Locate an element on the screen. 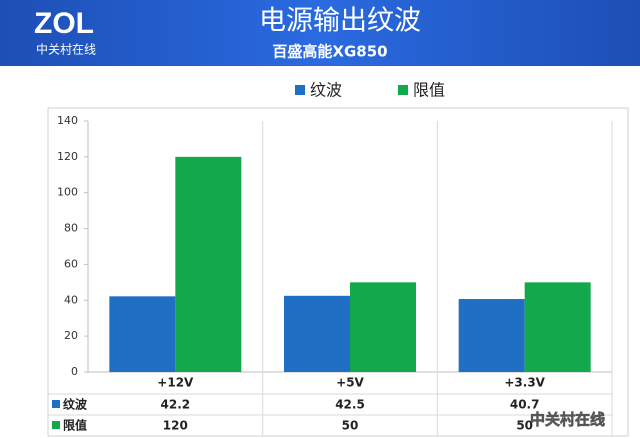 This screenshot has height=438, width=640. table-series-label: 限值 is located at coordinates (75, 425).